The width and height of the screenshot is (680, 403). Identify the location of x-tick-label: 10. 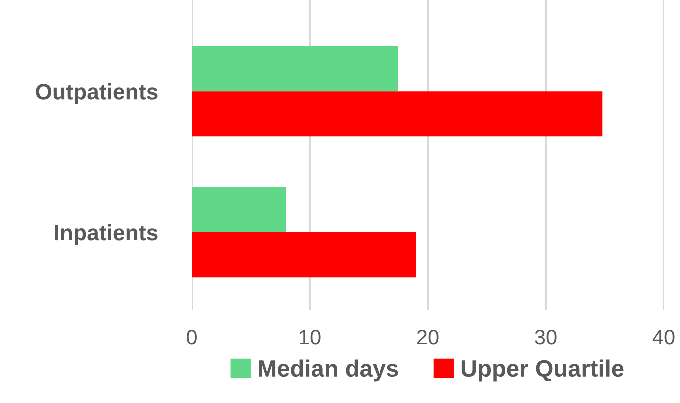
(310, 337).